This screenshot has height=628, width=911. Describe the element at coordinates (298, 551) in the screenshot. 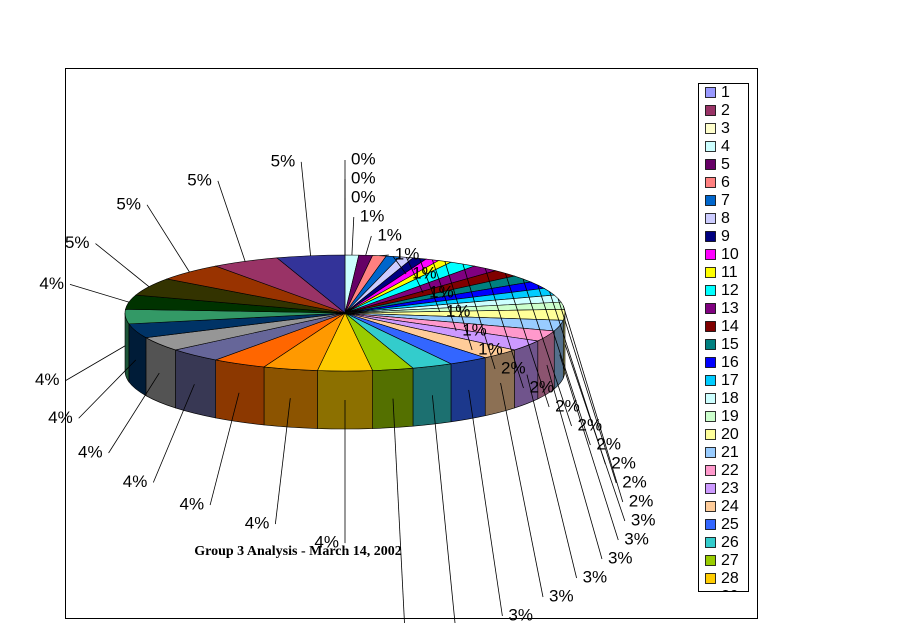

I see `chart-title: Group 3 Analysis - March 14, 2002` at that location.